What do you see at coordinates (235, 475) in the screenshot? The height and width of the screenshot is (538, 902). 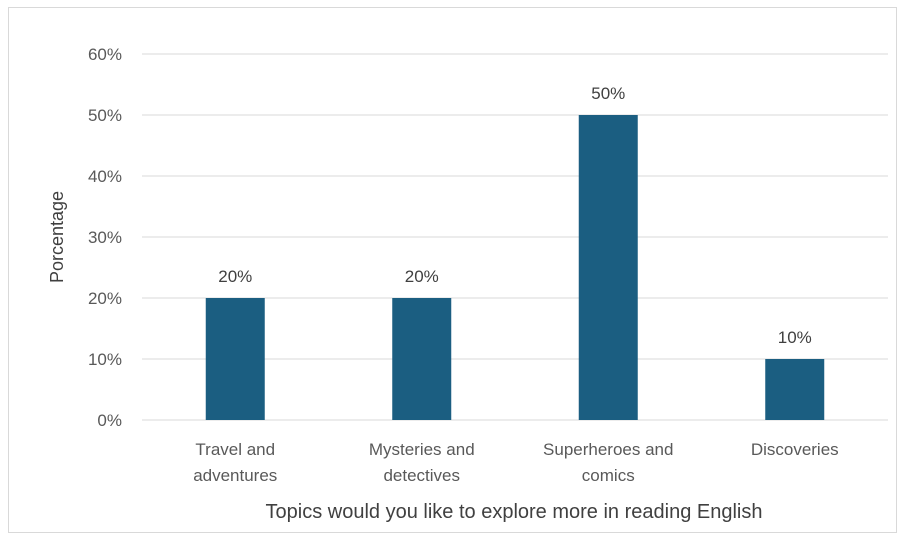 I see `category-label-line: adventures` at bounding box center [235, 475].